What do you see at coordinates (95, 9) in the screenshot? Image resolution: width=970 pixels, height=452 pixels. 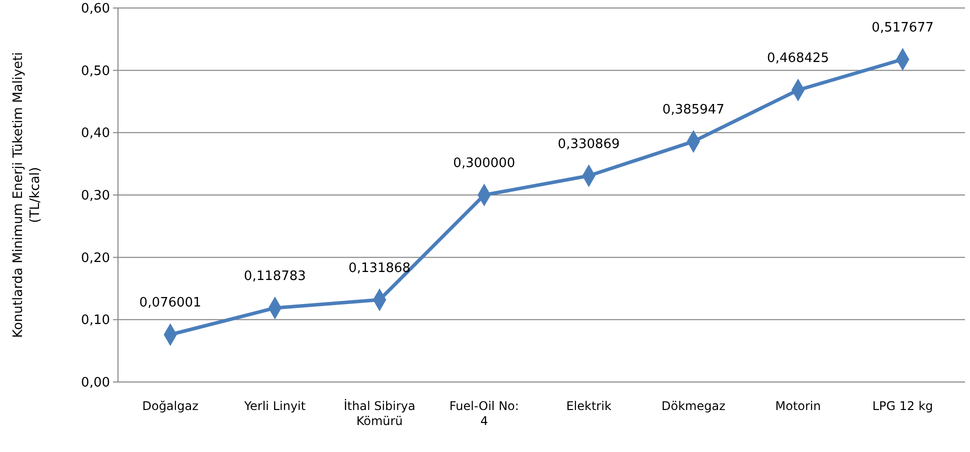 I see `y-tick-label: 0,60` at bounding box center [95, 9].